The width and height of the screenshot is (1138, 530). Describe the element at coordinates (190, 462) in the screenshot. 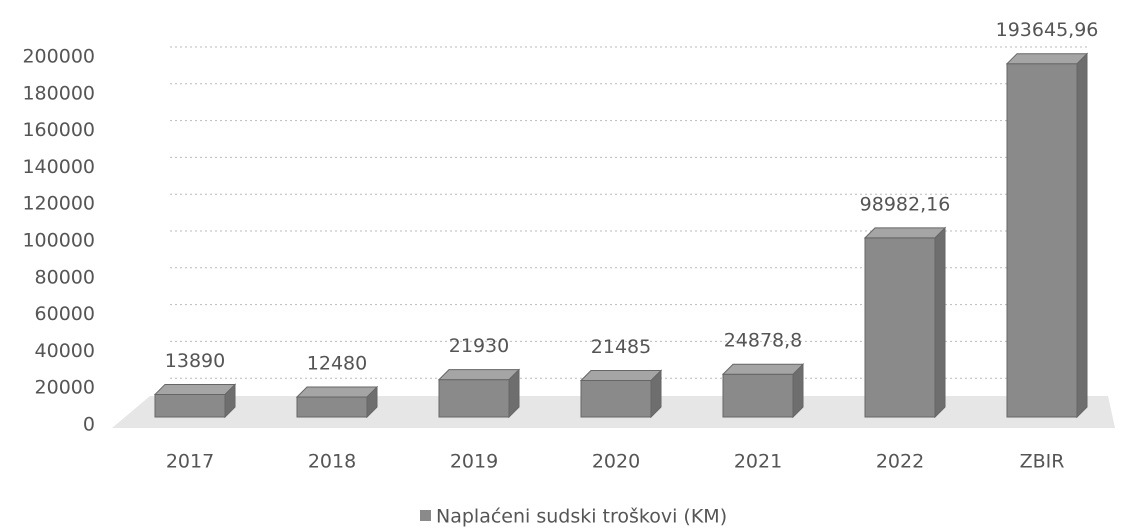

I see `x-tick-label: 2017` at that location.